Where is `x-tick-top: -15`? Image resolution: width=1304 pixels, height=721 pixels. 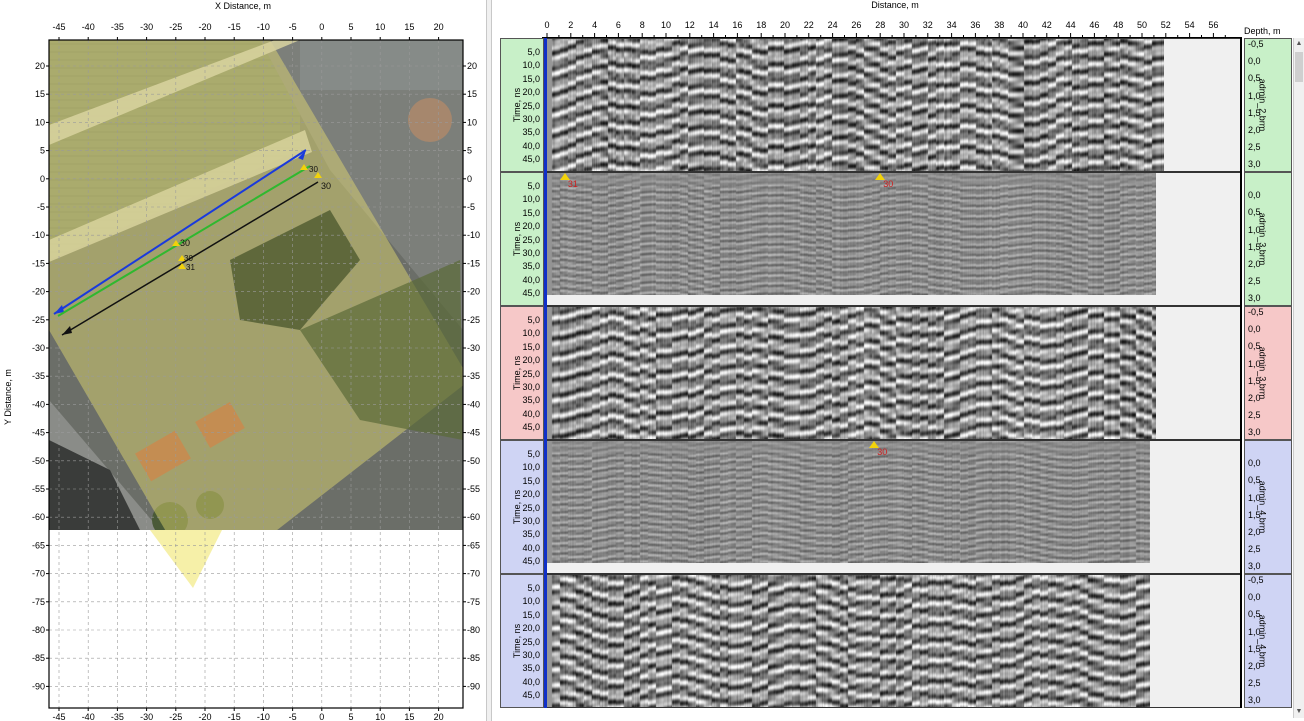 x-tick-top: -15 is located at coordinates (234, 27).